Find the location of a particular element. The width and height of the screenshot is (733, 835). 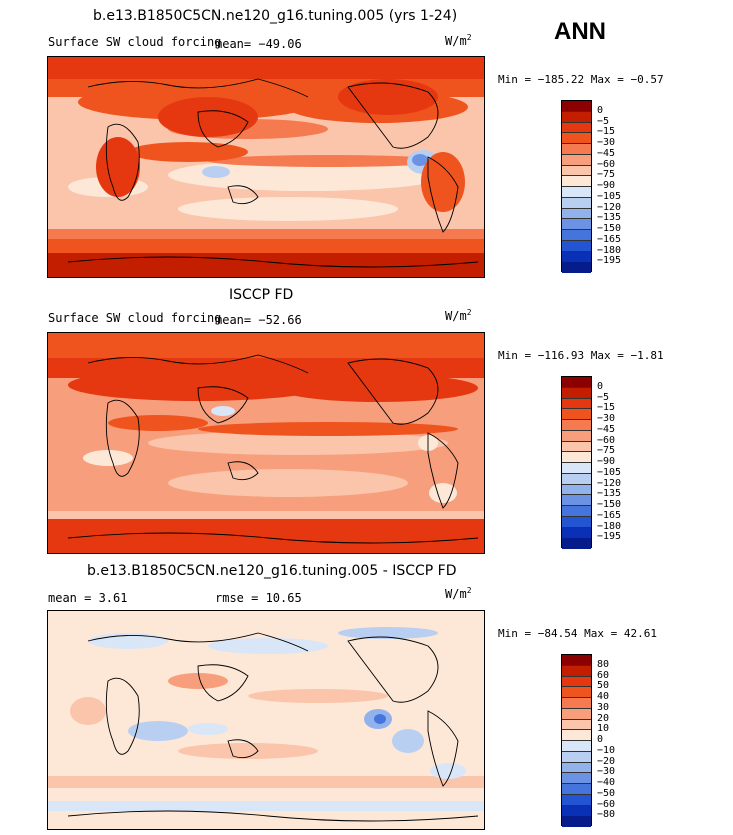

colorbar-tick-label: 80 is located at coordinates (603, 664).